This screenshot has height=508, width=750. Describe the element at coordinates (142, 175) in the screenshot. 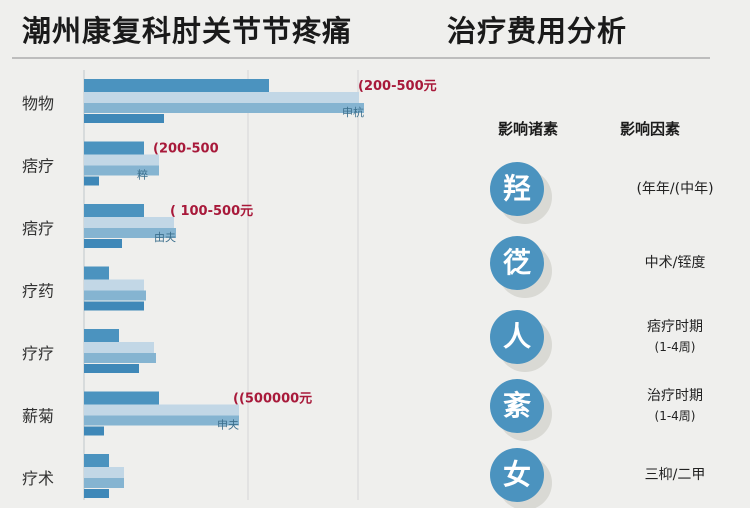

I see `note-label: 粹` at that location.